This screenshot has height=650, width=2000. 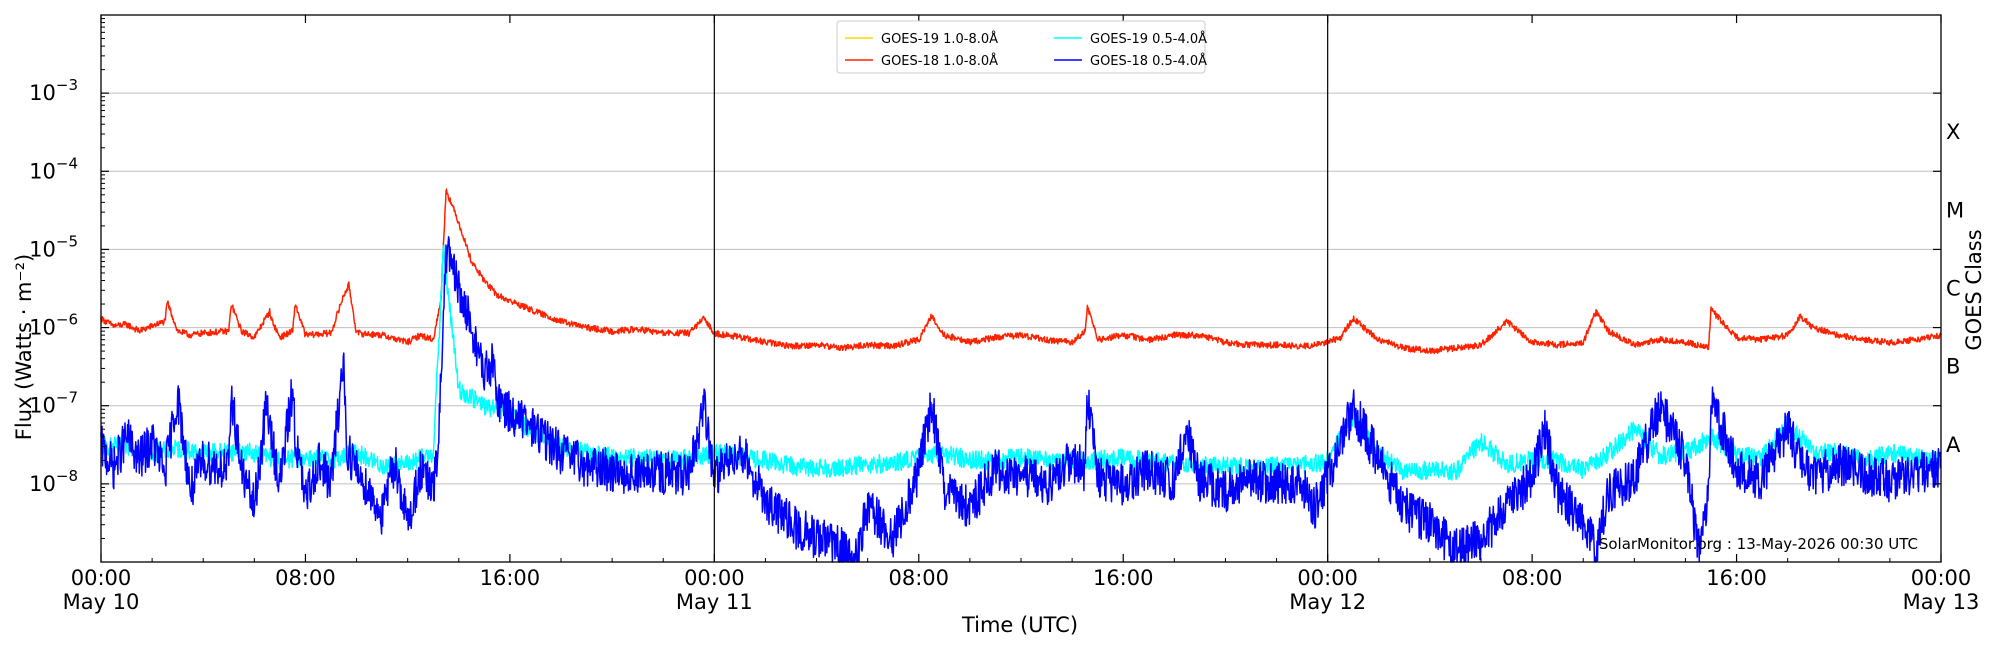 What do you see at coordinates (714, 602) in the screenshot?
I see `x-tick-date: May 11` at bounding box center [714, 602].